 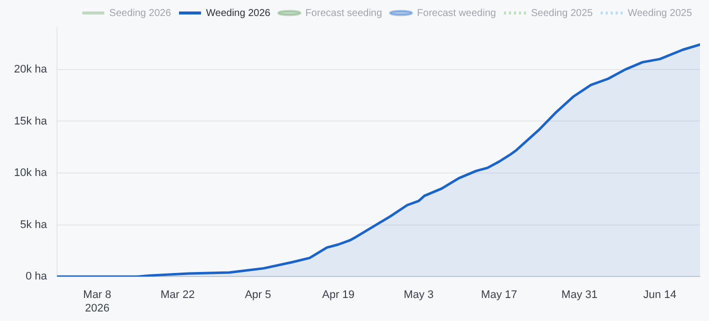 I want to click on legend-label: Seeding 2025, so click(x=562, y=13).